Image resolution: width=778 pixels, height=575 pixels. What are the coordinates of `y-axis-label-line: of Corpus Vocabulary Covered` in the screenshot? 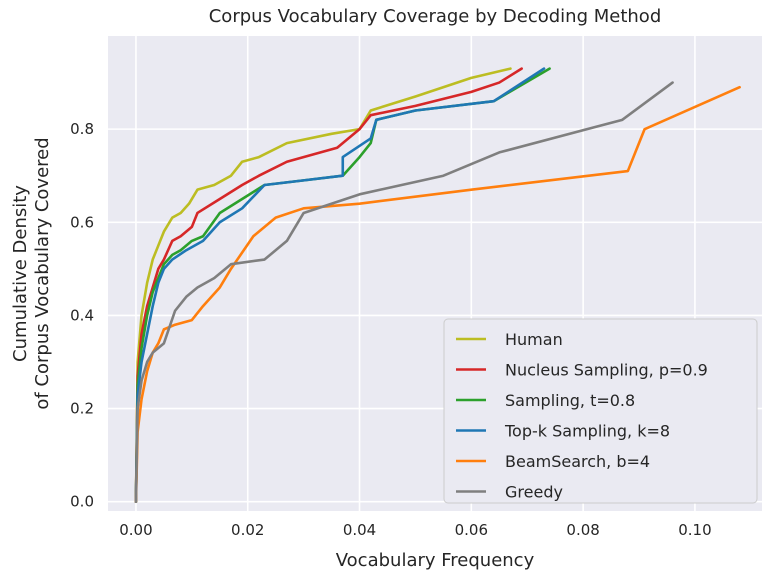 It's located at (42, 273).